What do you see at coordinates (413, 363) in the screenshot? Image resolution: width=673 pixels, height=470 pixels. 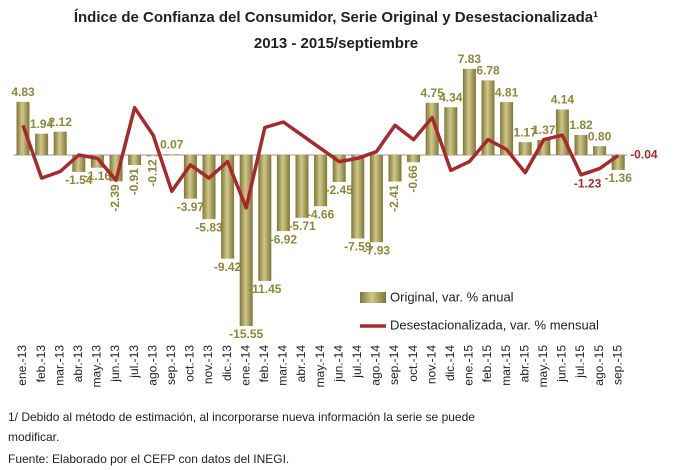 I see `x-tick-label: oct.-14` at bounding box center [413, 363].